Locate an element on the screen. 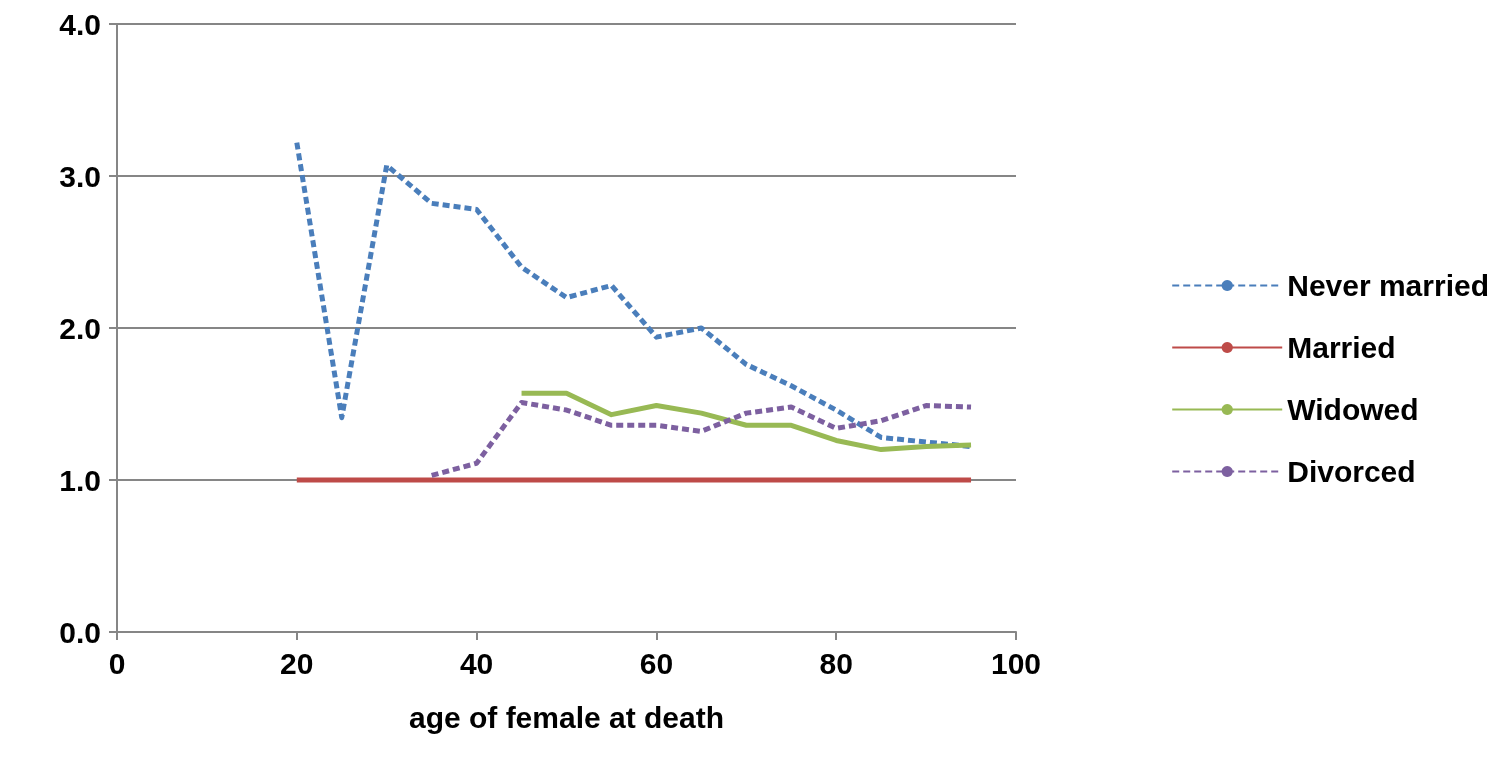 The image size is (1499, 757). x-axis-title: age of female at death is located at coordinates (566, 717).